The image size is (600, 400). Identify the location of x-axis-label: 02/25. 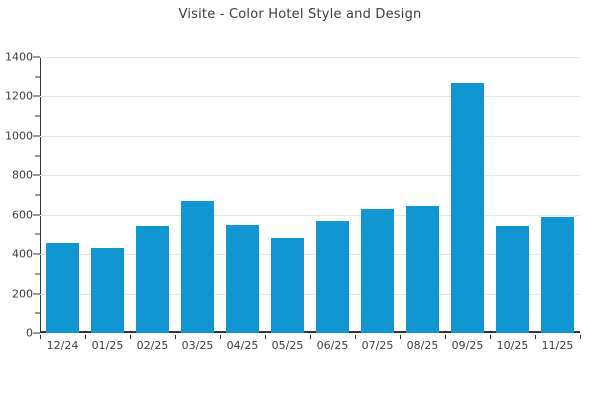
(152, 345).